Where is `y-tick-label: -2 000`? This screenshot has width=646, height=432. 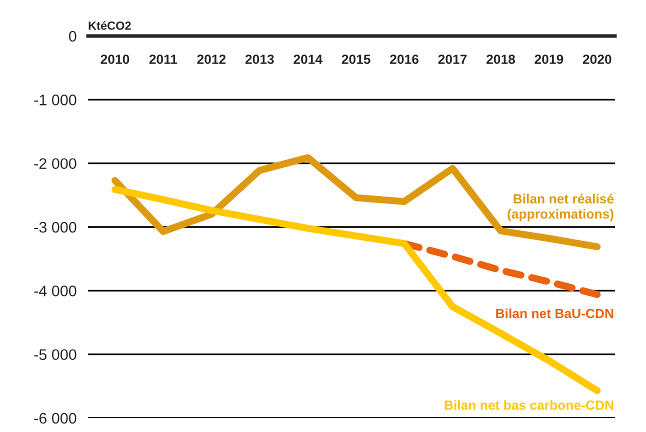 y-tick-label: -2 000 is located at coordinates (55, 164).